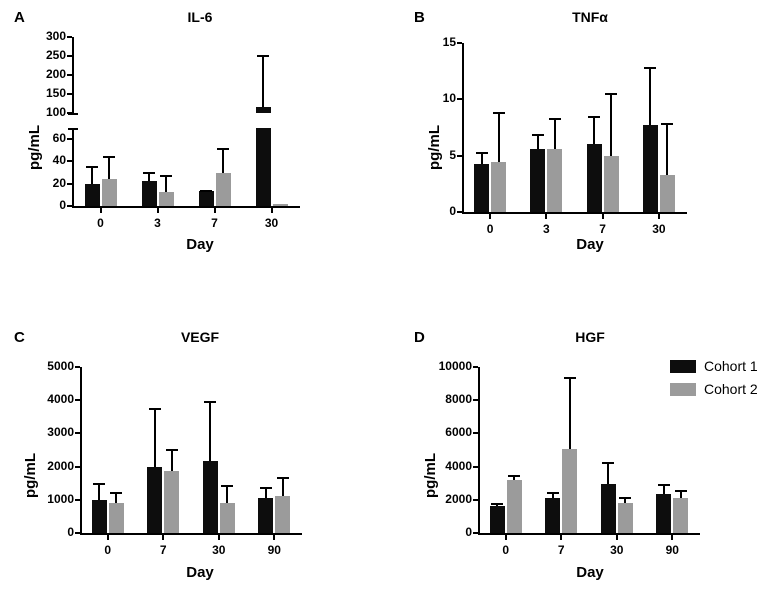 This screenshot has height=602, width=769. What do you see at coordinates (59, 138) in the screenshot?
I see `y-tick-label: 60` at bounding box center [59, 138].